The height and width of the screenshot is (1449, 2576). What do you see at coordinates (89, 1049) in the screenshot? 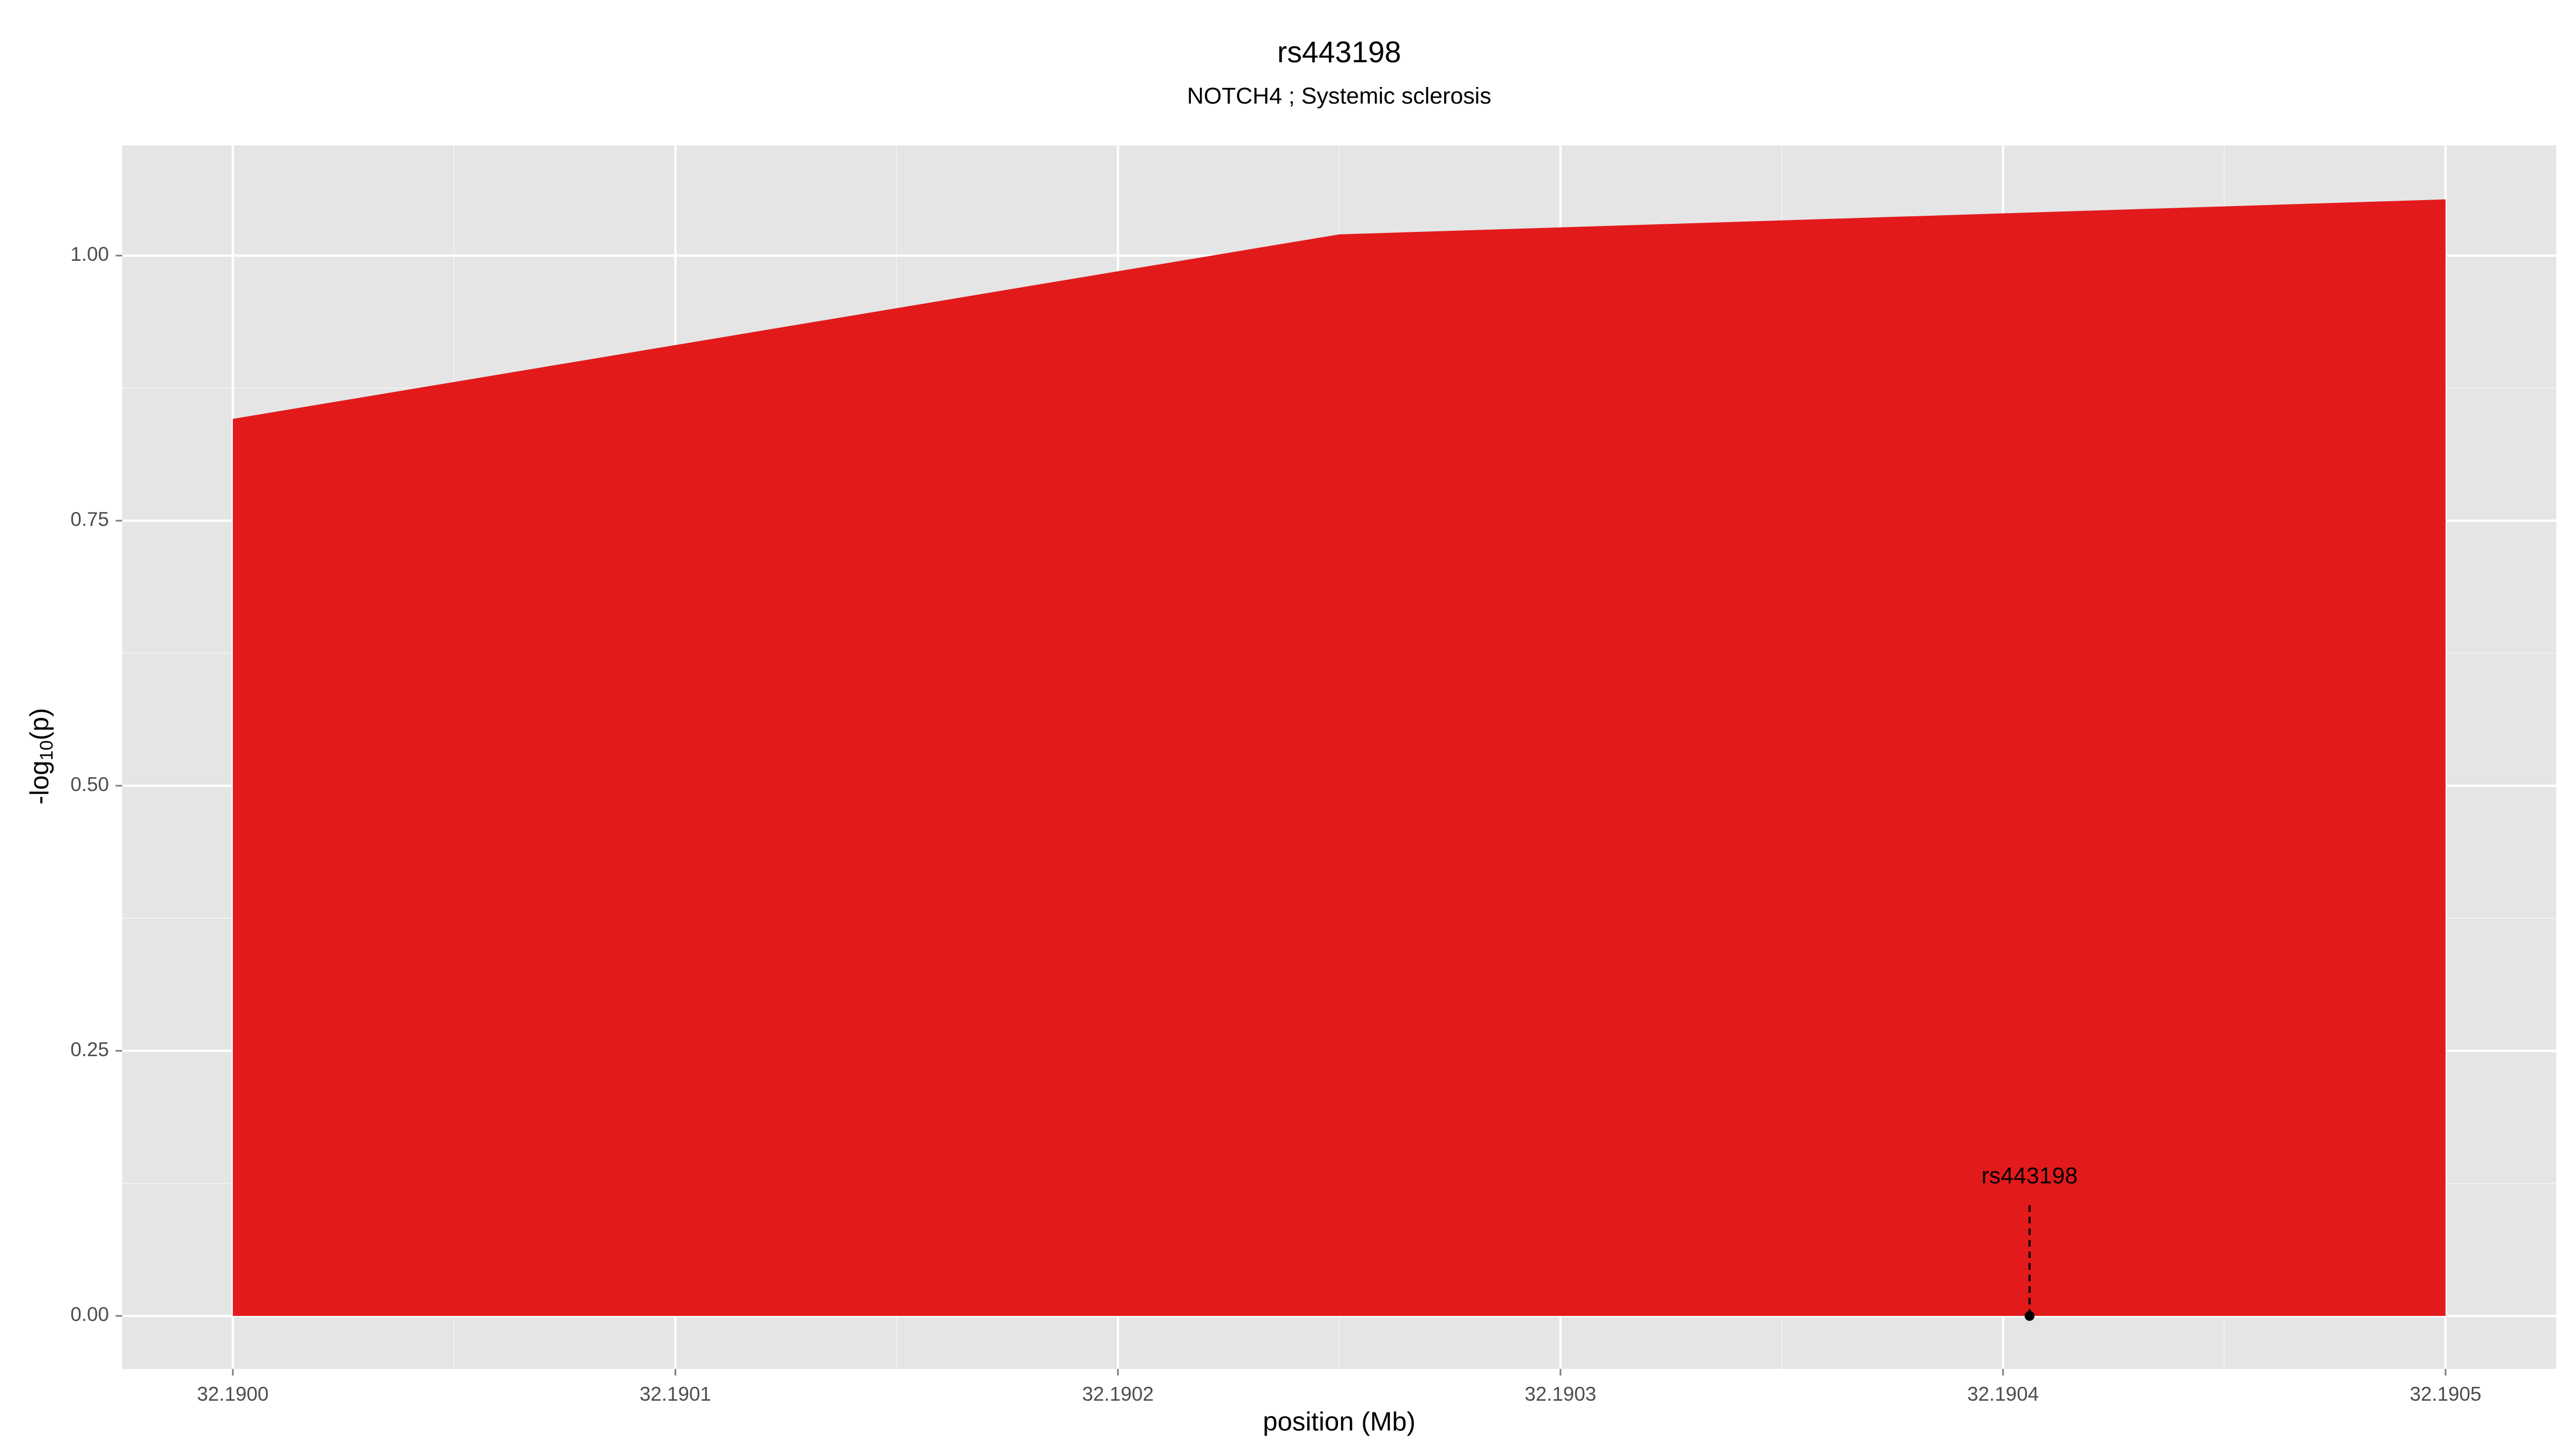
I see `y-tick-label: 0.25` at bounding box center [89, 1049].